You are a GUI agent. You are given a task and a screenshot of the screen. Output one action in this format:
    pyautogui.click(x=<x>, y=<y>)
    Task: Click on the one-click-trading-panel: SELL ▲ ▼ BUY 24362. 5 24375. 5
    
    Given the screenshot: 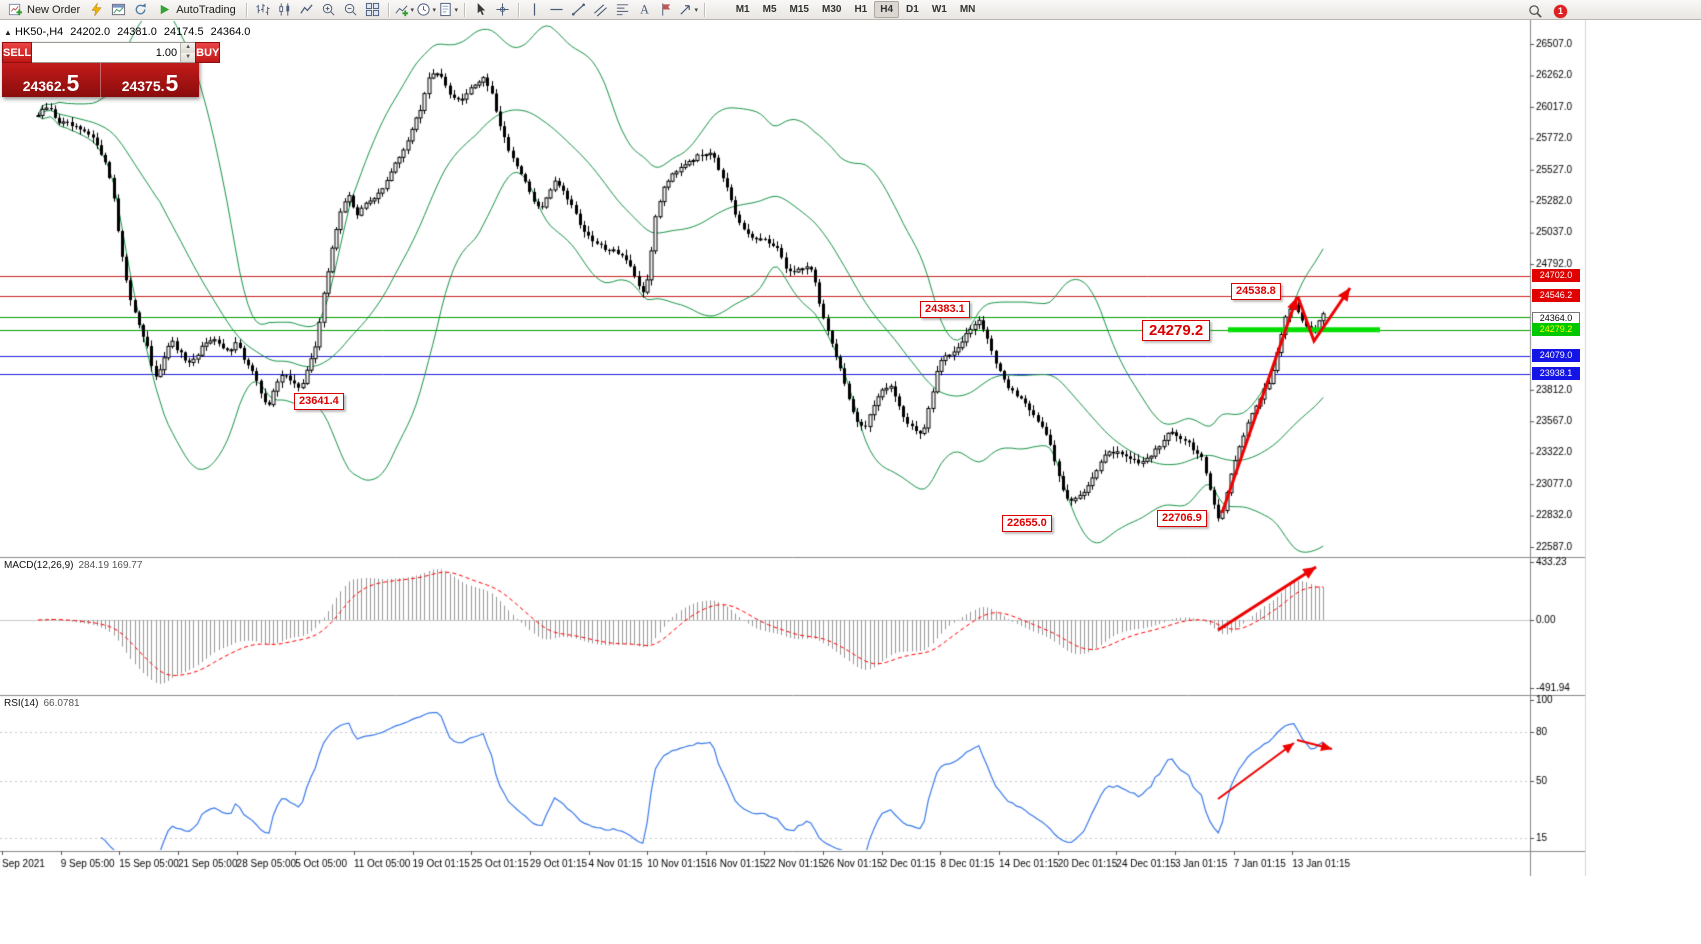 What is the action you would take?
    pyautogui.click(x=111, y=69)
    